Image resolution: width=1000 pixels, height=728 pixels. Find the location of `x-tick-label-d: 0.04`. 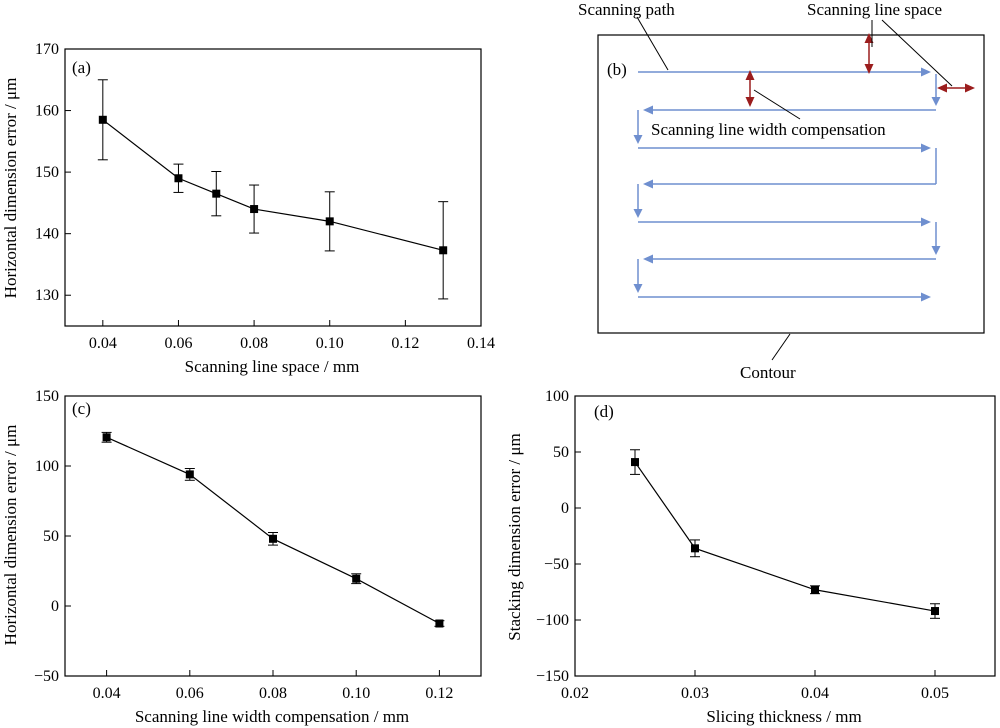

x-tick-label-d: 0.04 is located at coordinates (815, 693).